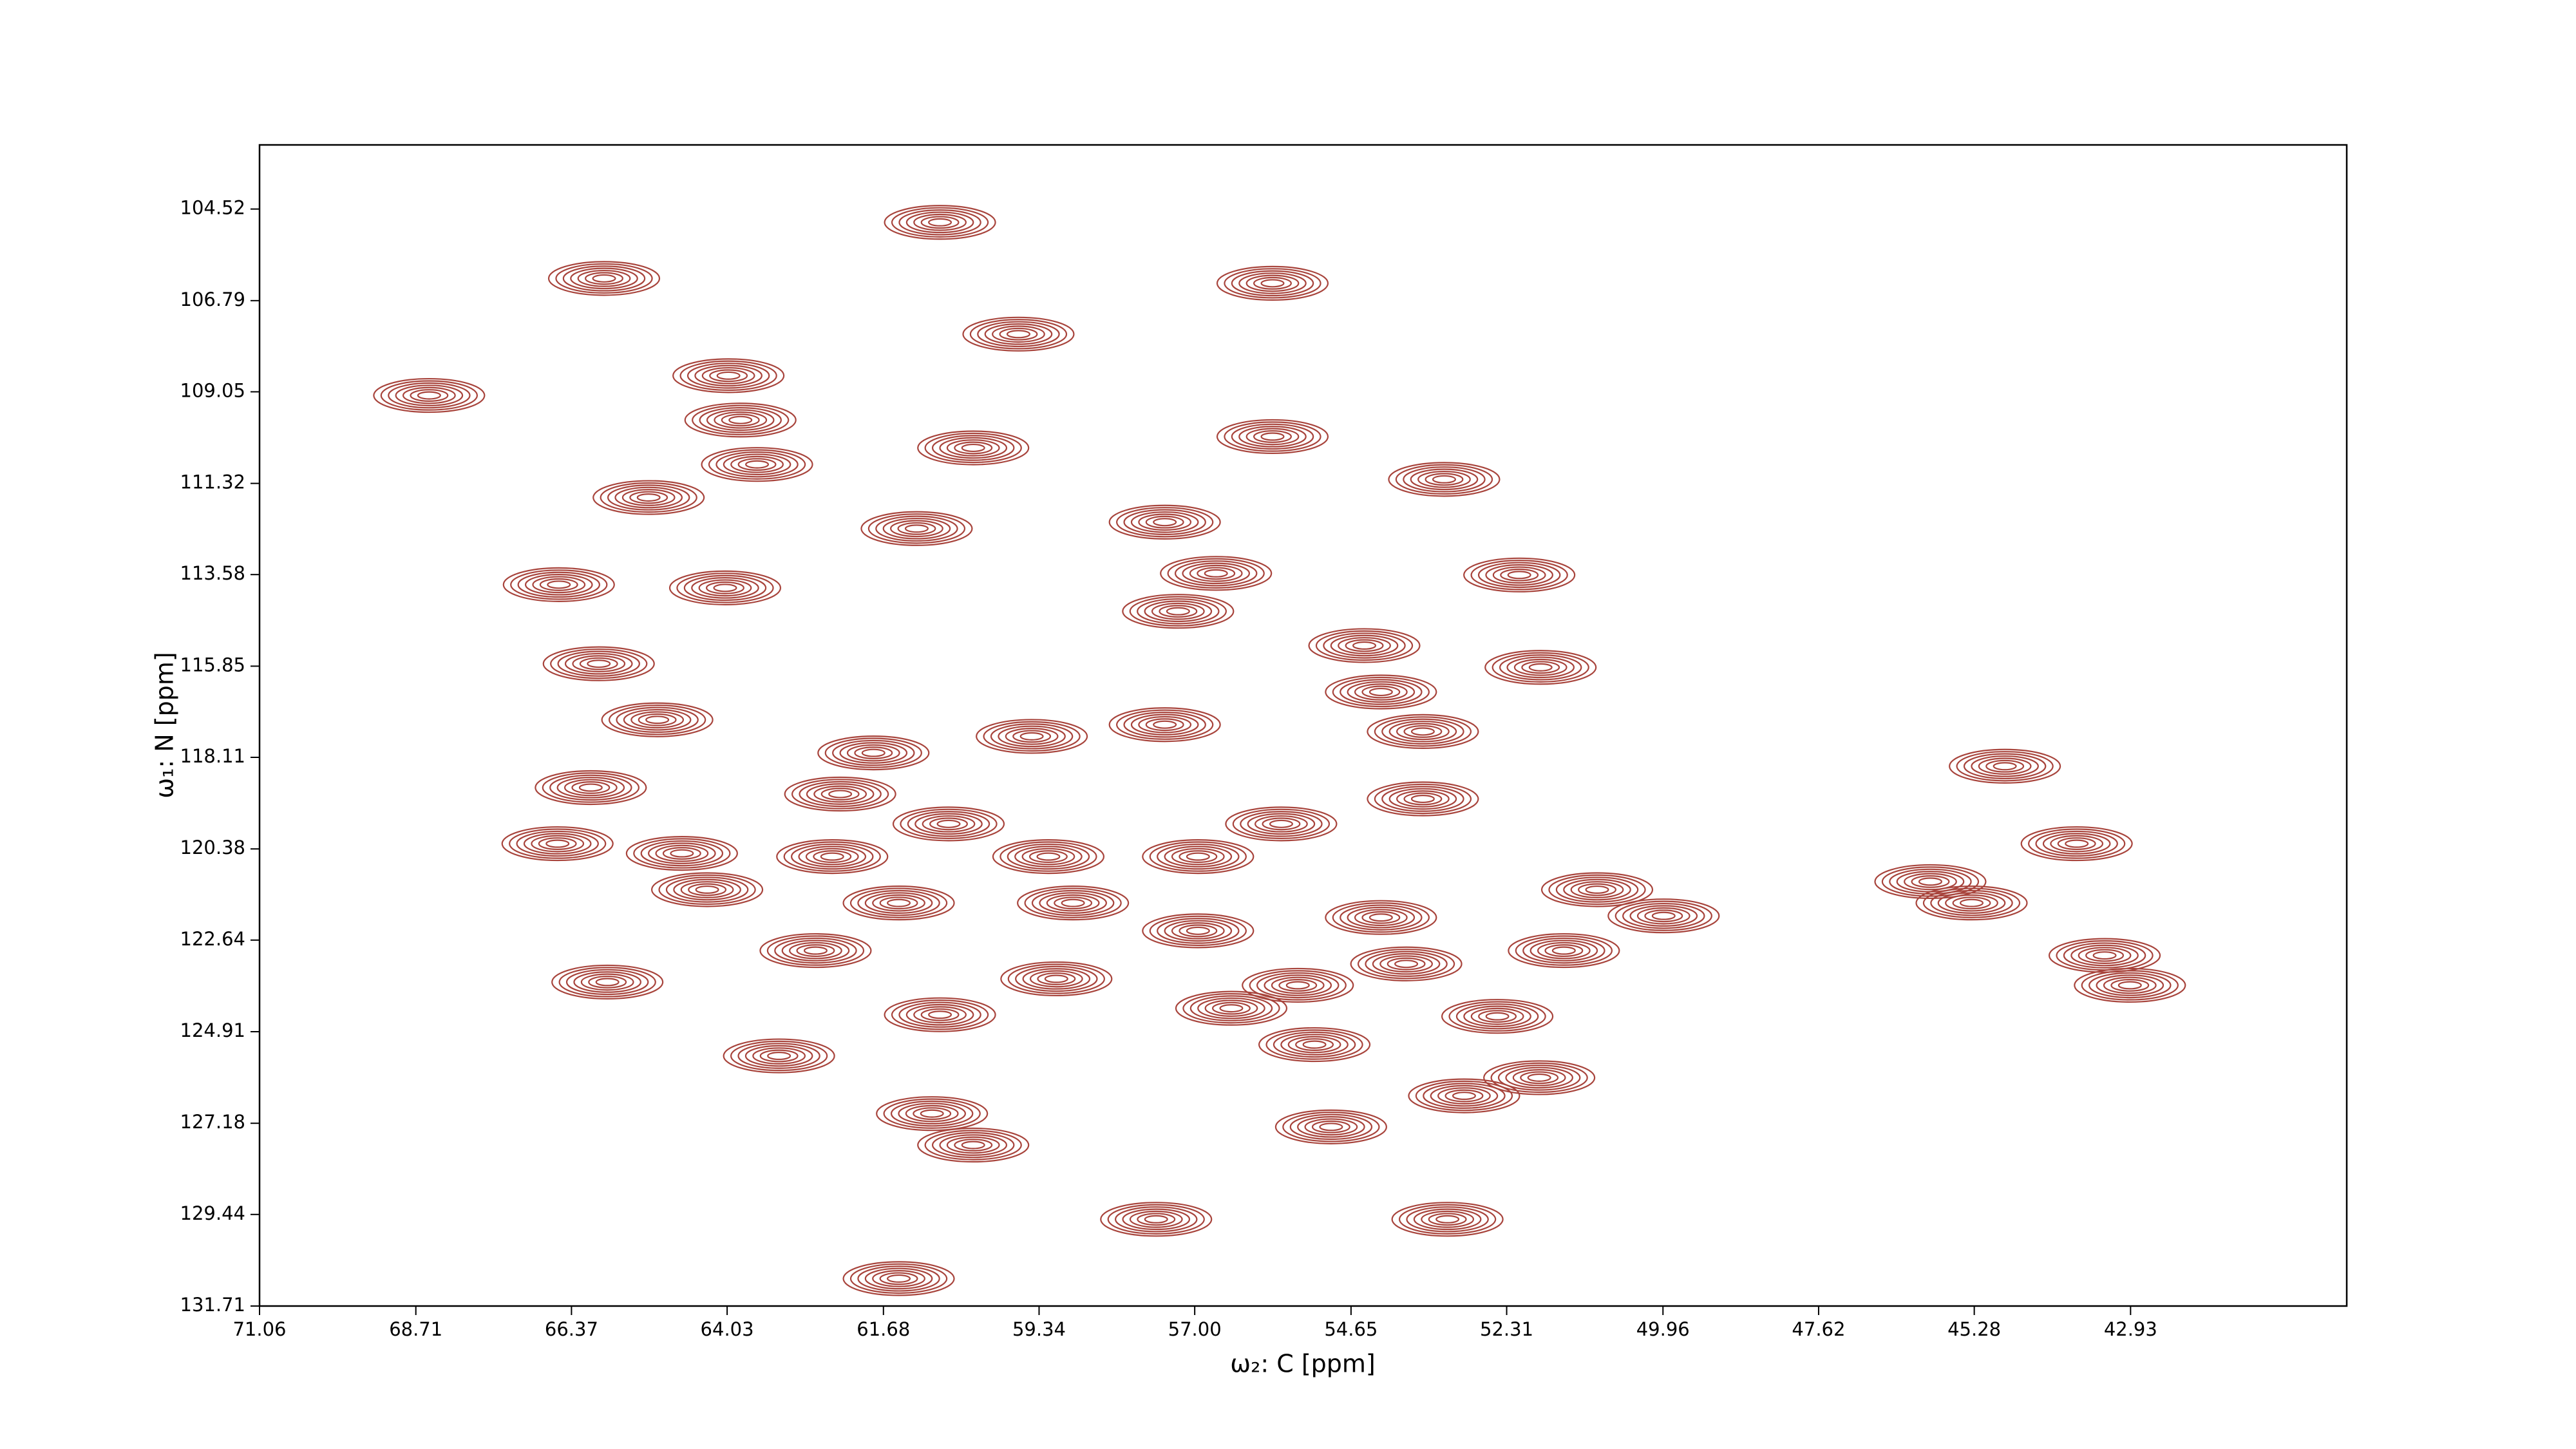 This screenshot has height=1449, width=2576. What do you see at coordinates (415, 1329) in the screenshot?
I see `x-tick-label: 68.71` at bounding box center [415, 1329].